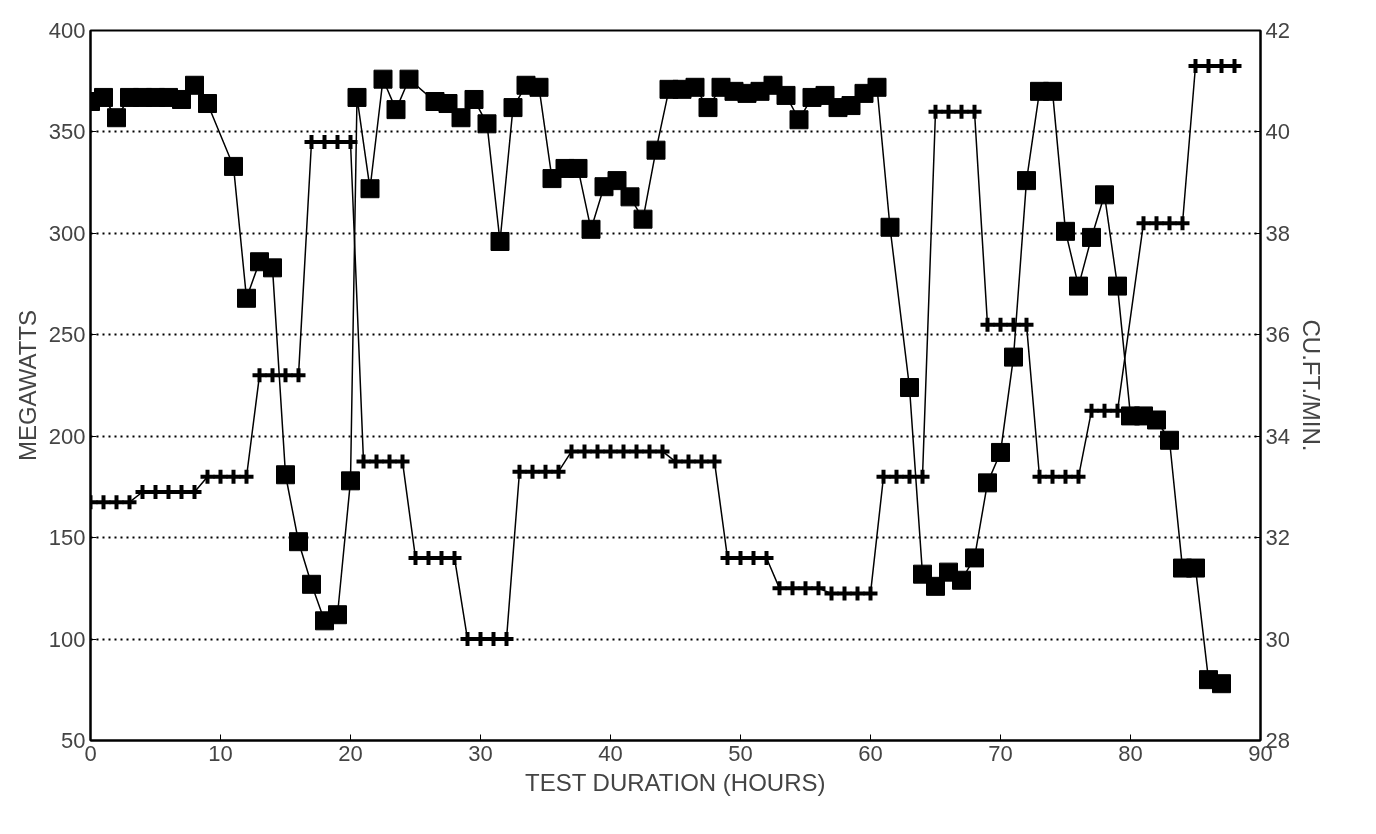 The image size is (1376, 834). I want to click on y-tick-label: 100, so click(67, 639).